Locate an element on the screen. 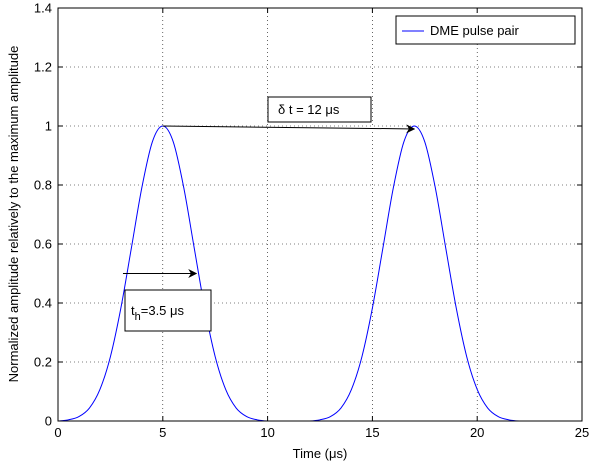  legend-label: DME pulse pair is located at coordinates (475, 30).